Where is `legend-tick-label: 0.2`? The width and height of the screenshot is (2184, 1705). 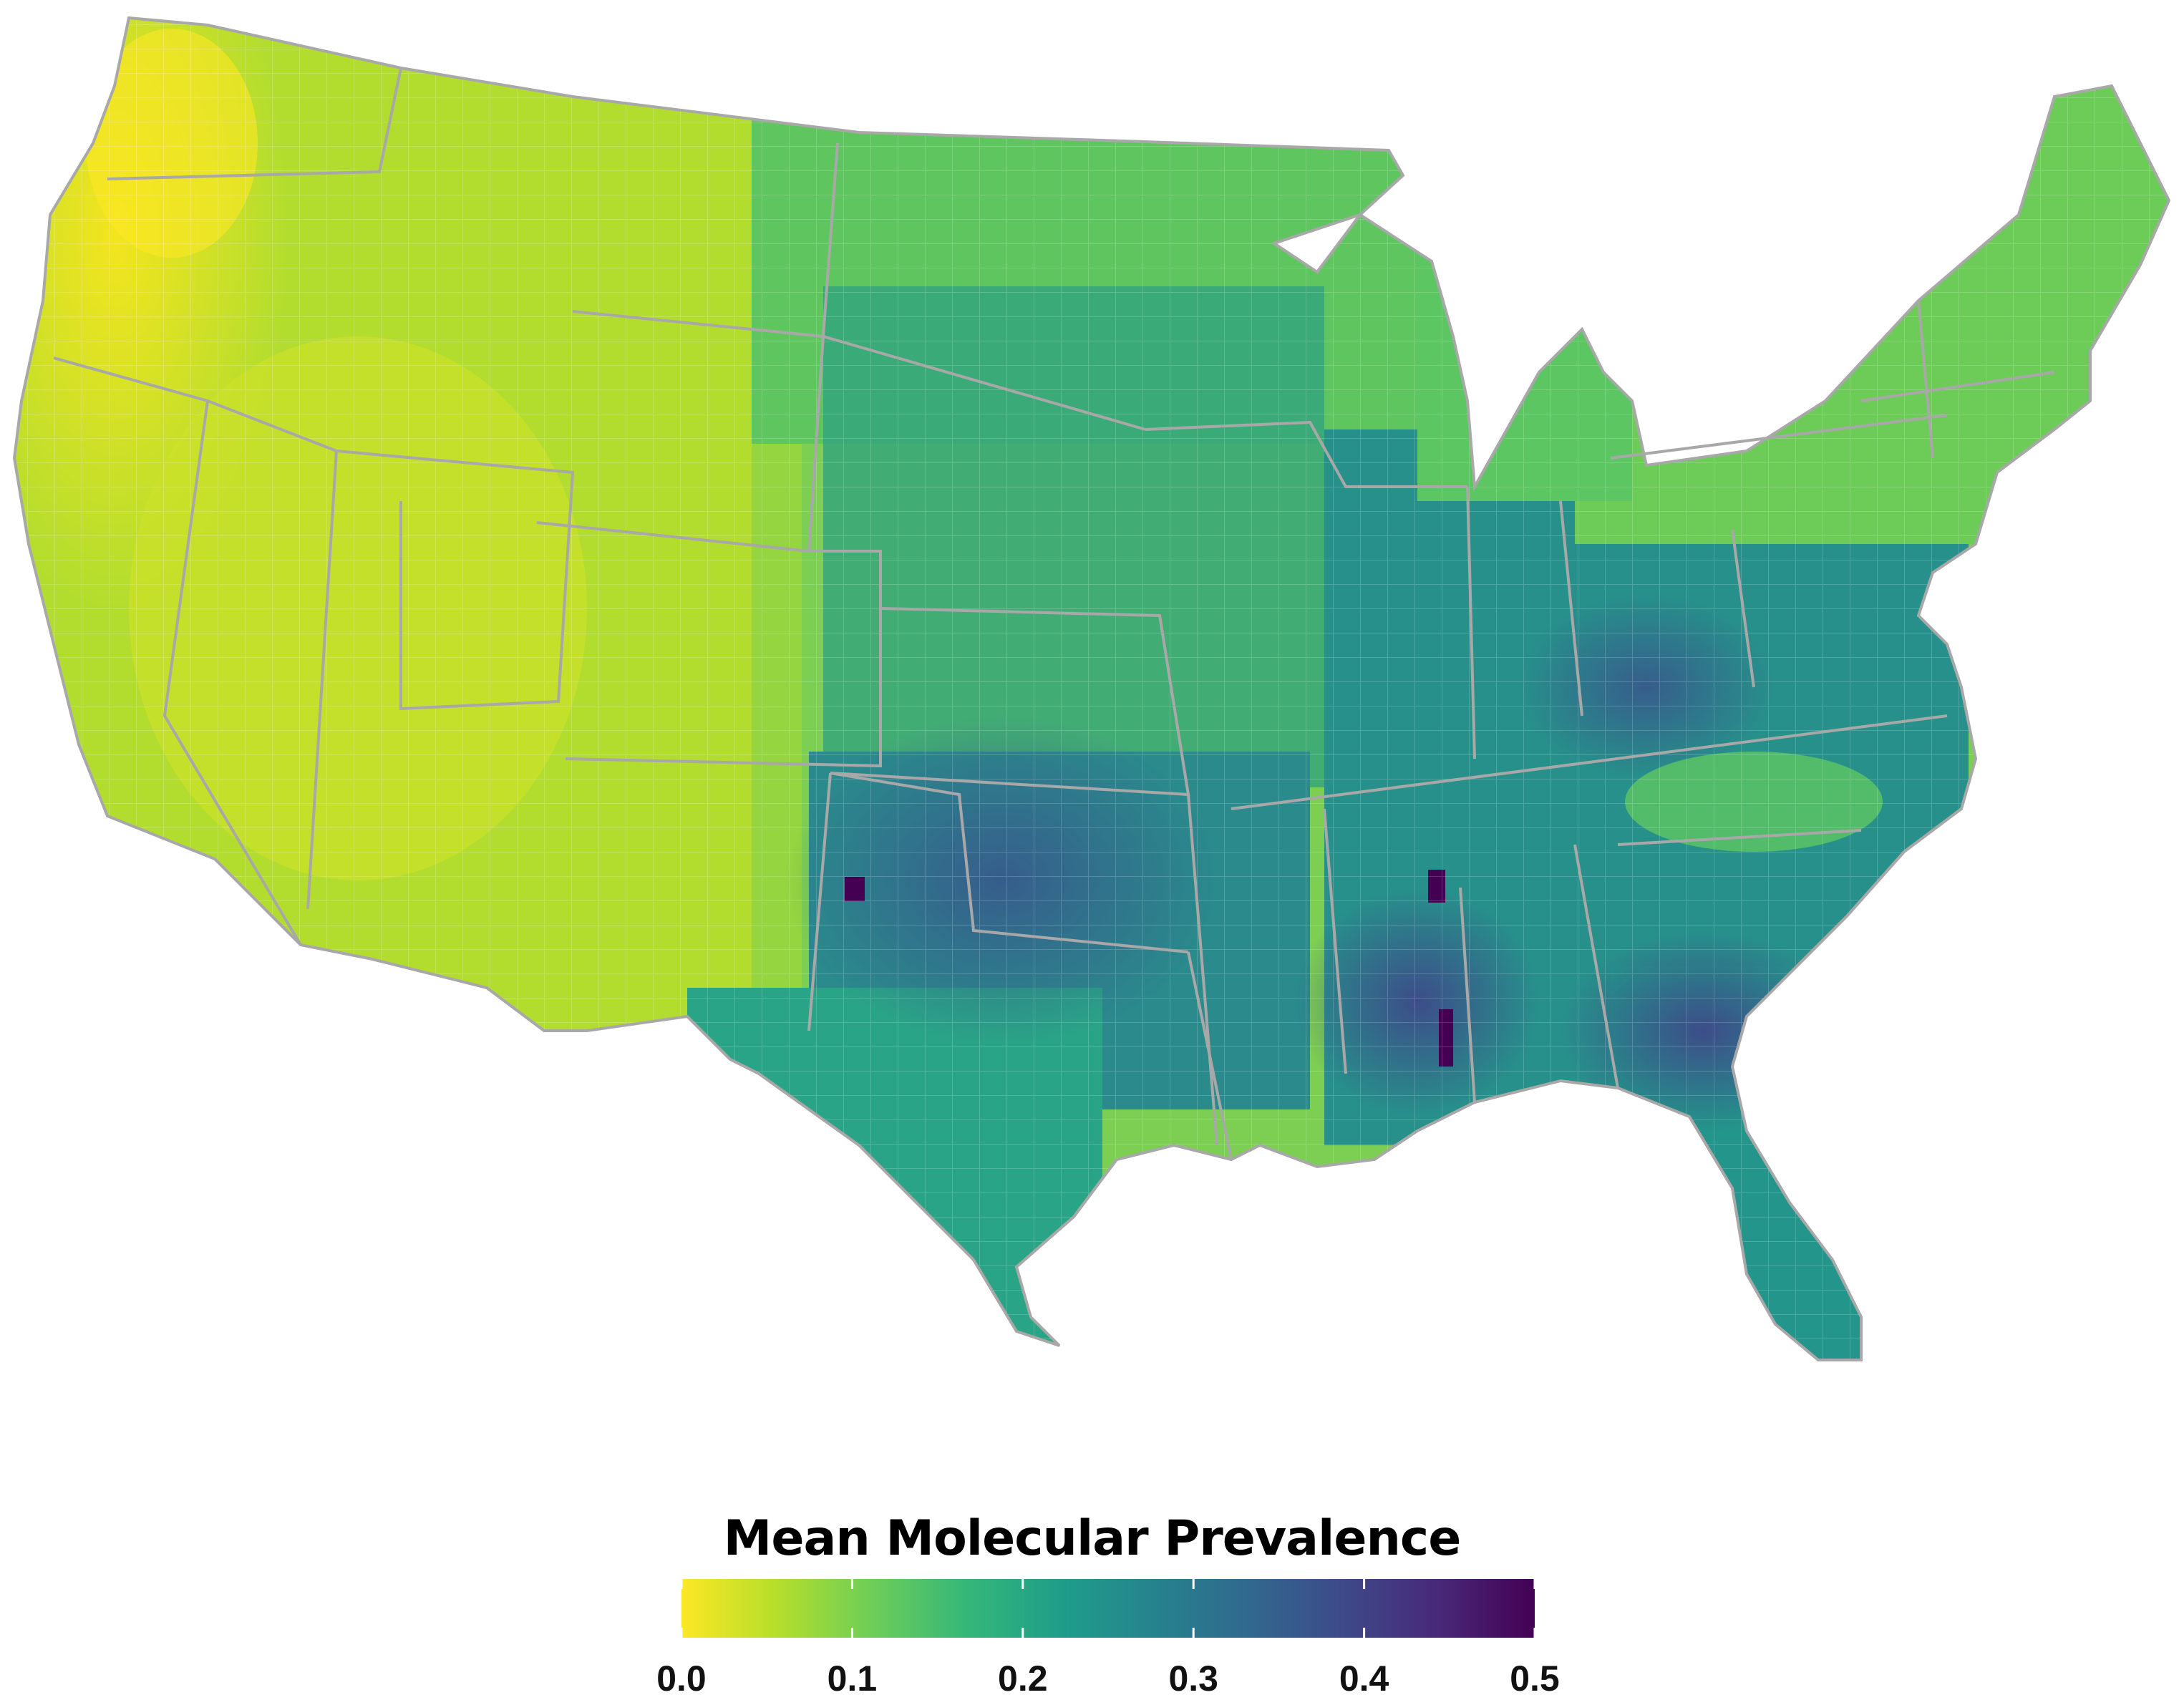 legend-tick-label: 0.2 is located at coordinates (1023, 1678).